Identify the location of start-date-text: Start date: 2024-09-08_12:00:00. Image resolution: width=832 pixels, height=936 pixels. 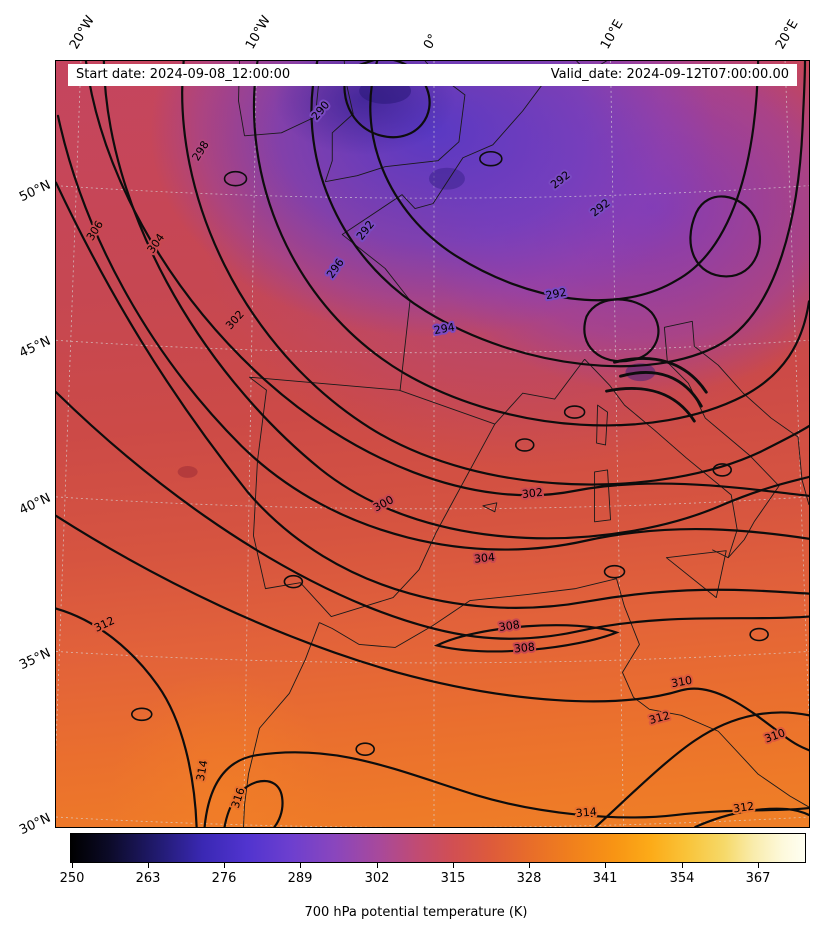
(183, 74).